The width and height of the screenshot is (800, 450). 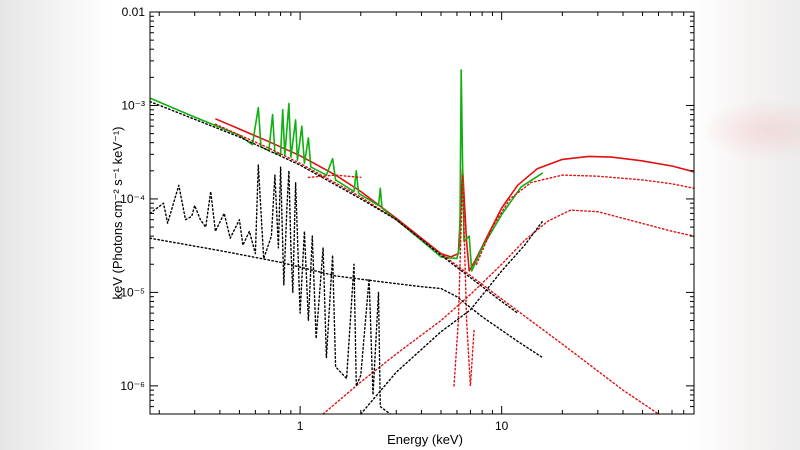 I want to click on y-tick-label: 0.01, so click(x=134, y=12).